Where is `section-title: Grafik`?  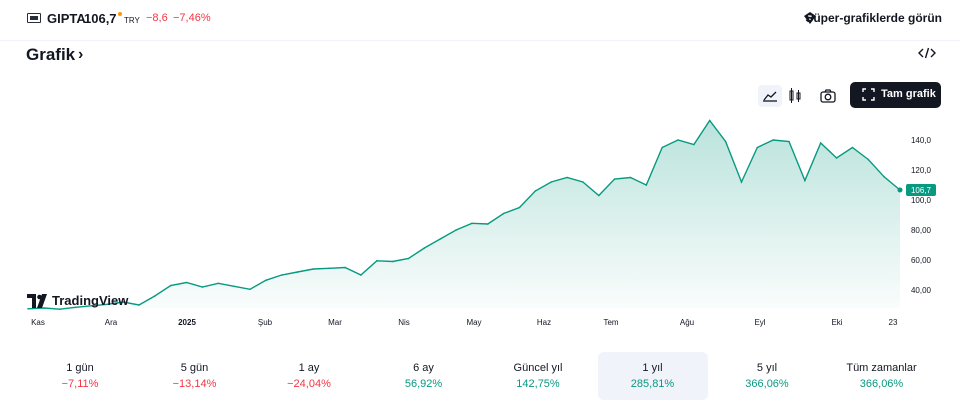
section-title: Grafik is located at coordinates (51, 54).